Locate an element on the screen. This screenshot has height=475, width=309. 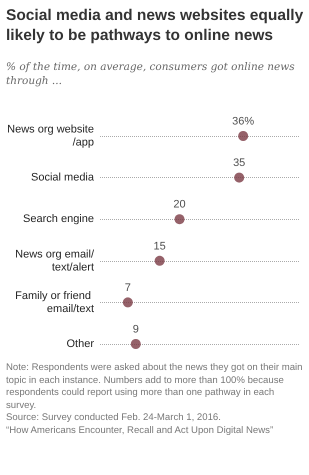
annotation: Note: Respondents were asked about the news they got on their main topic in each instance. Numbers add to more than 100% because respondents could report using more than one pathway in each survey. is located at coordinates (155, 387).